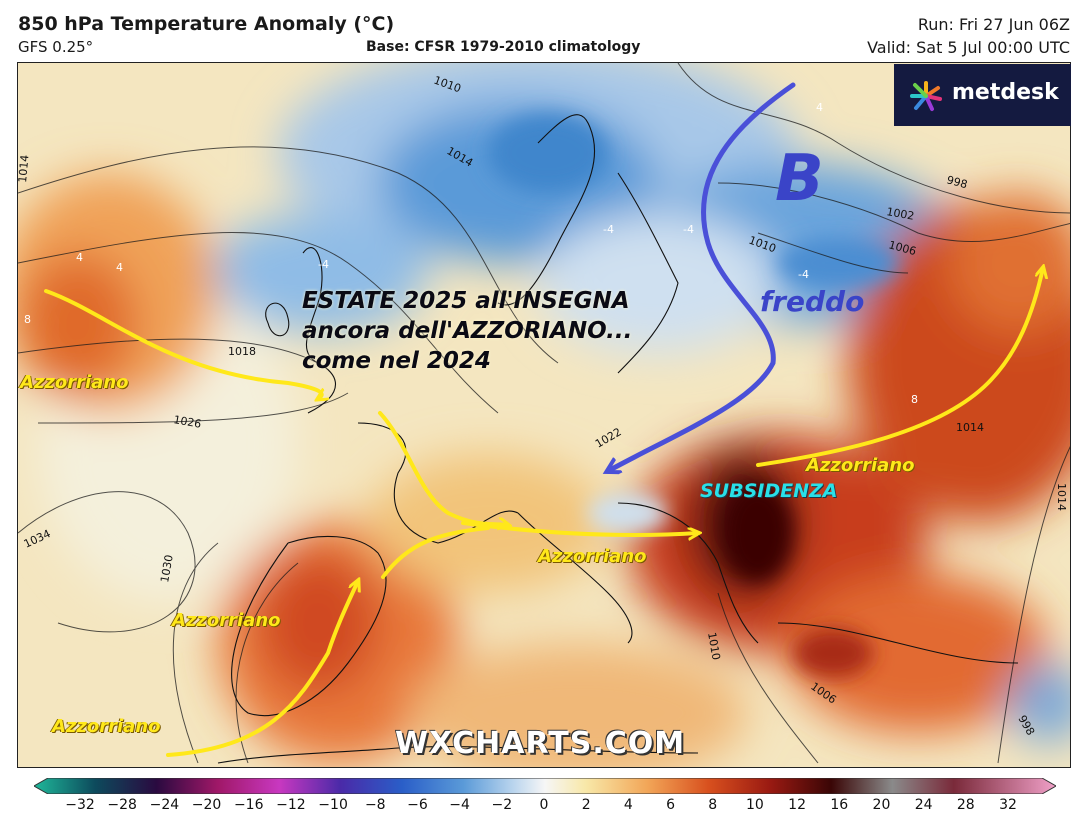  I want to click on colorbar-tick-label: 24, so click(923, 805).